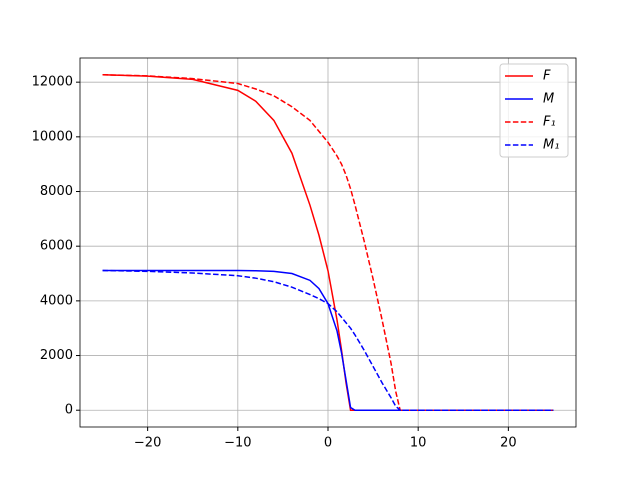  I want to click on x-tick-label: 0, so click(328, 443).